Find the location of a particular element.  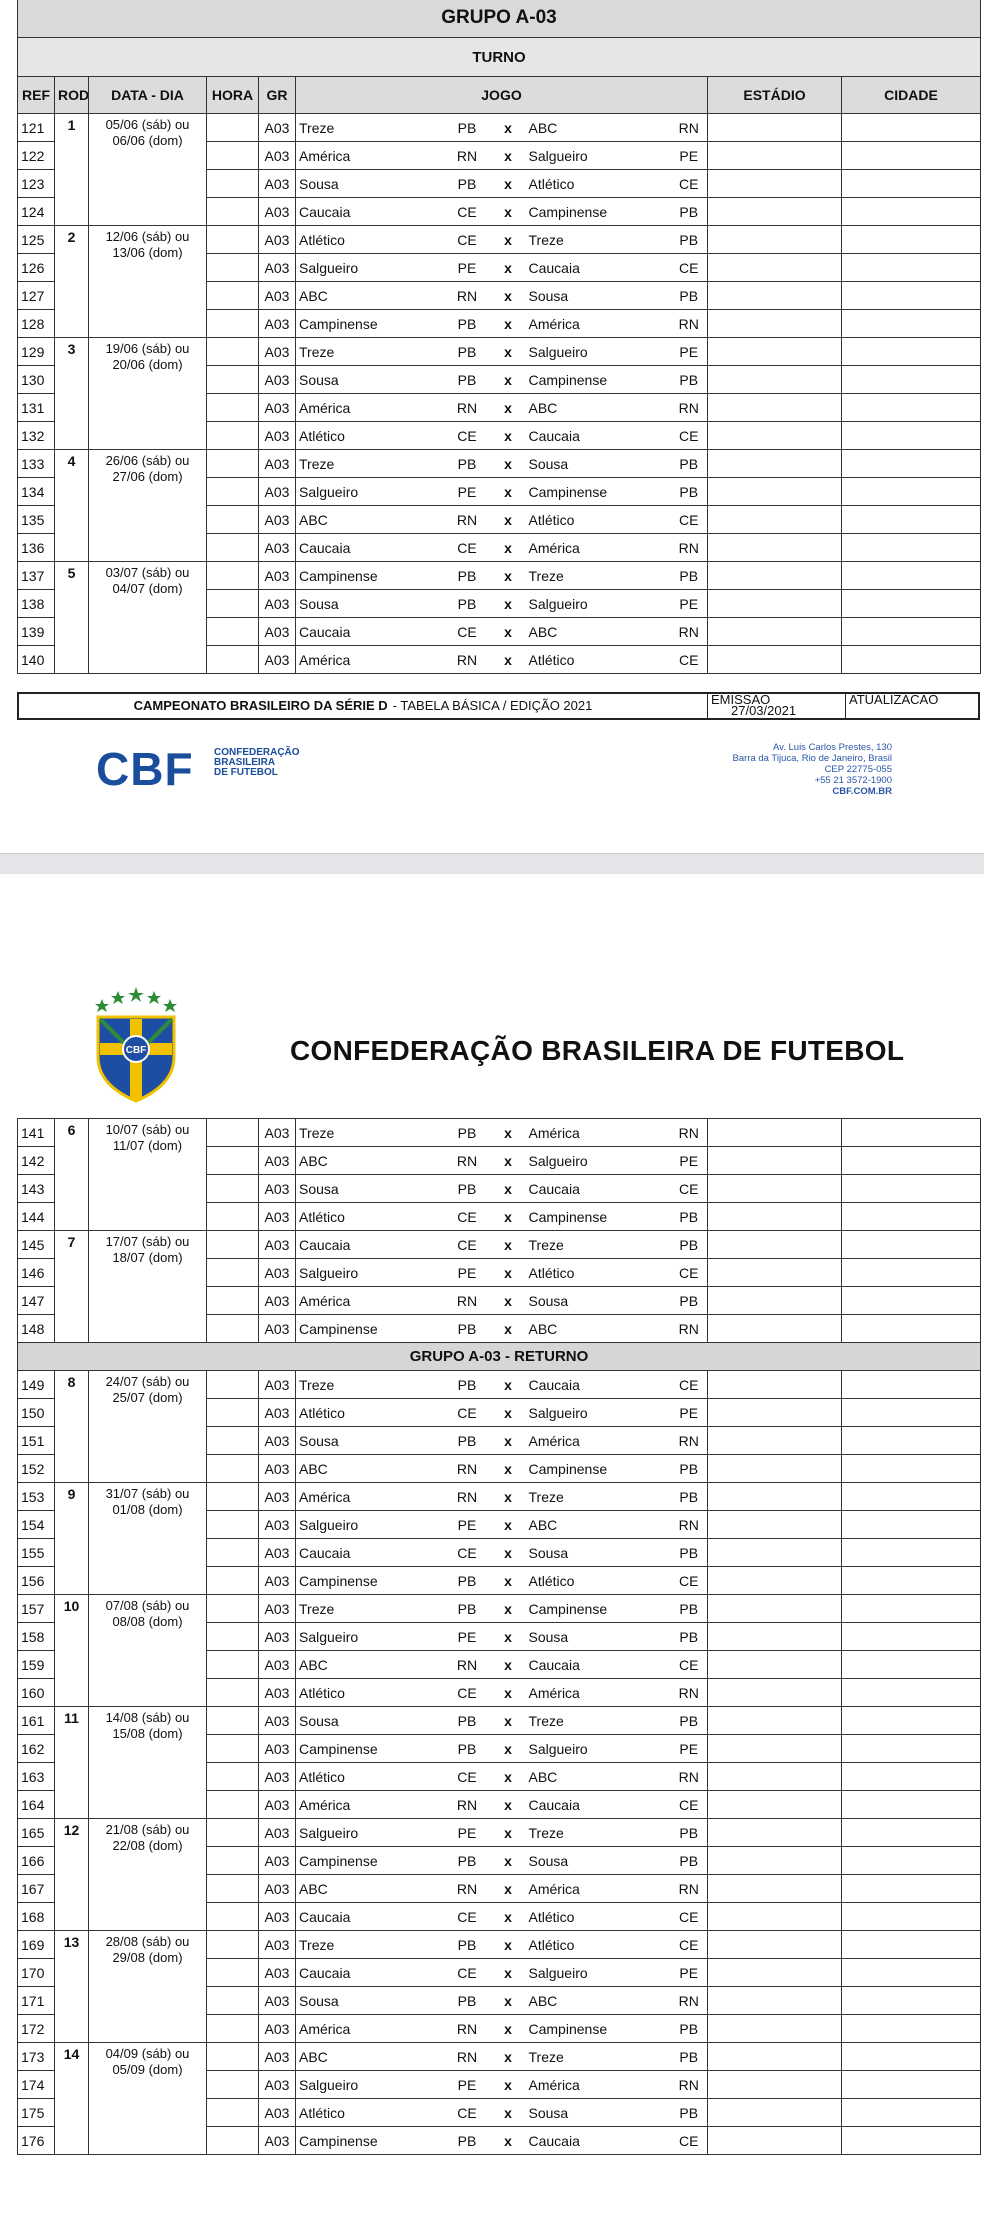

away: América is located at coordinates (598, 2084).